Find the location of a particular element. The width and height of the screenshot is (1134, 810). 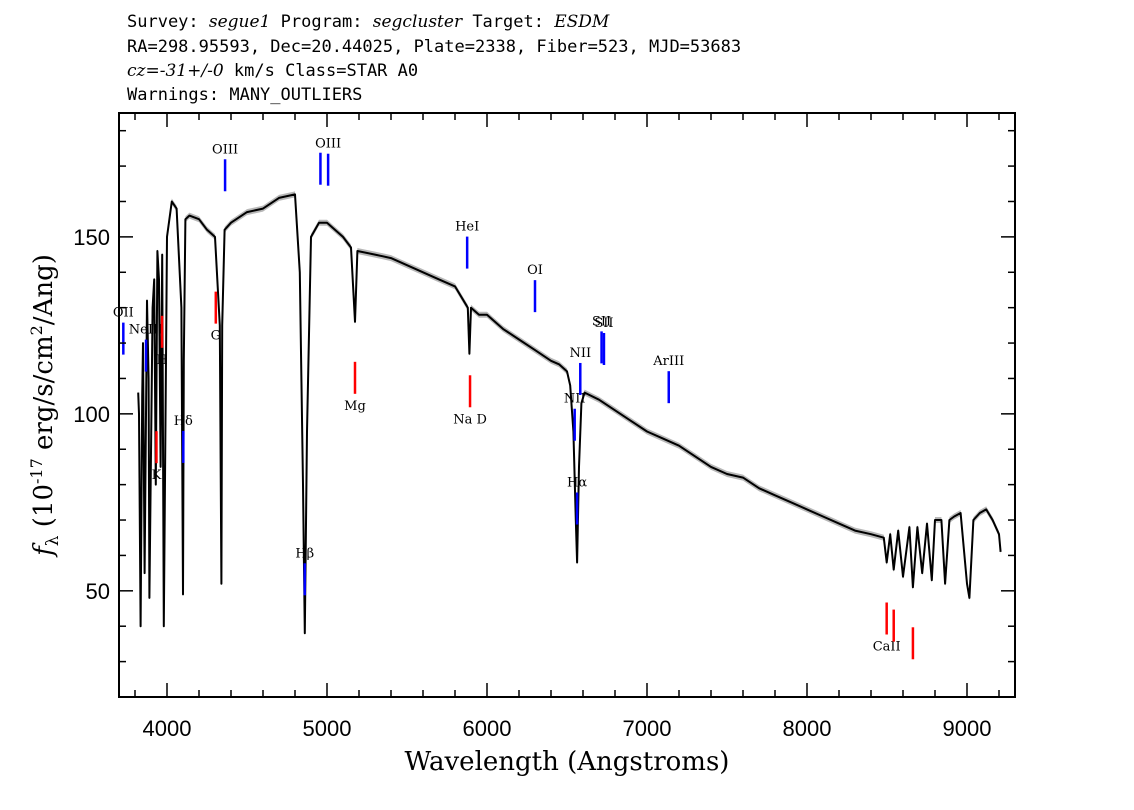

x-tick-label: 6000 is located at coordinates (487, 728).